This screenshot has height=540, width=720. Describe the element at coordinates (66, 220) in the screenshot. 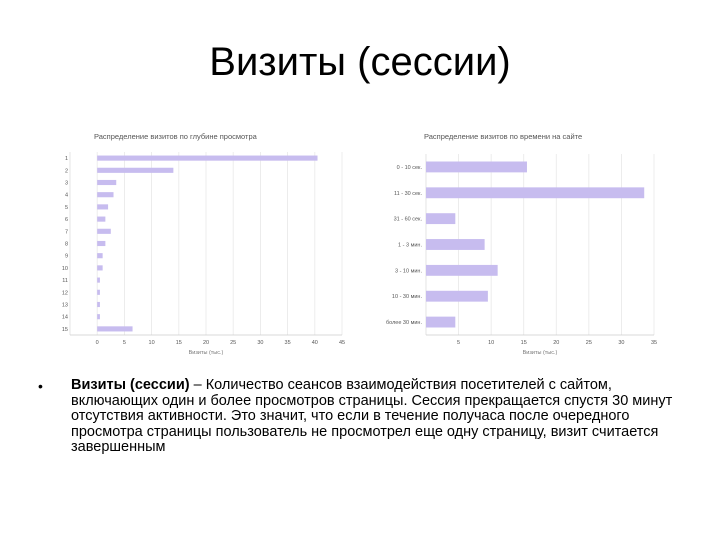

I see `category-label: 6` at that location.